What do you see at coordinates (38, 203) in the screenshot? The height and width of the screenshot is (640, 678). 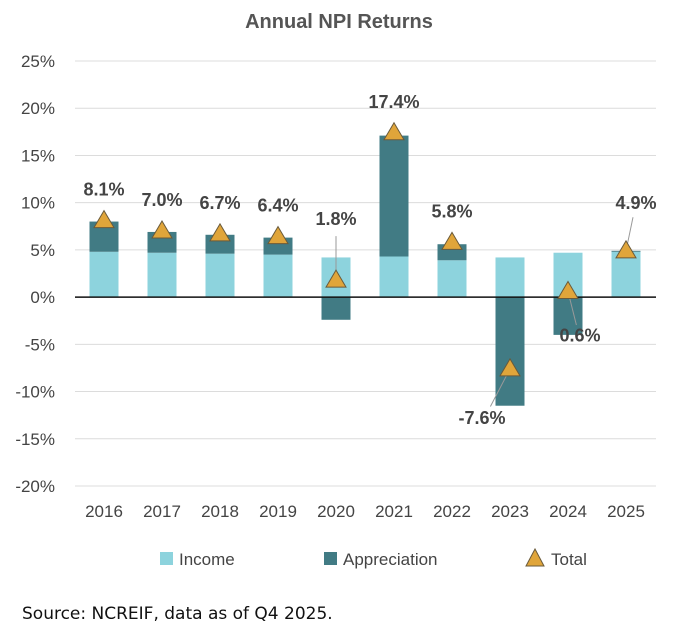 I see `y-tick-label: 10%` at bounding box center [38, 203].